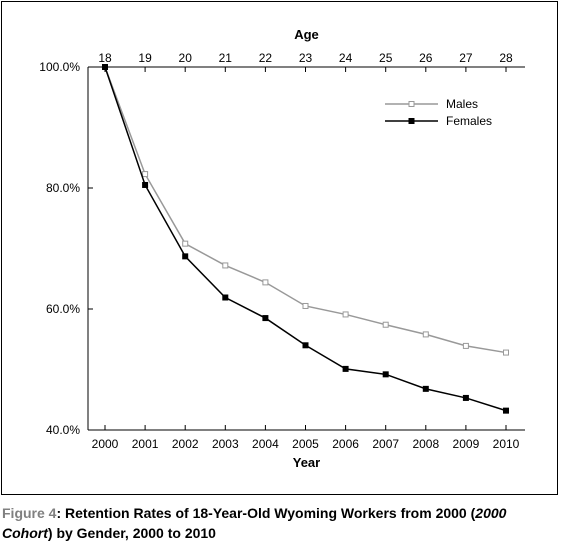 The image size is (562, 549). Describe the element at coordinates (63, 309) in the screenshot. I see `y-tick-label: 60.0%` at that location.